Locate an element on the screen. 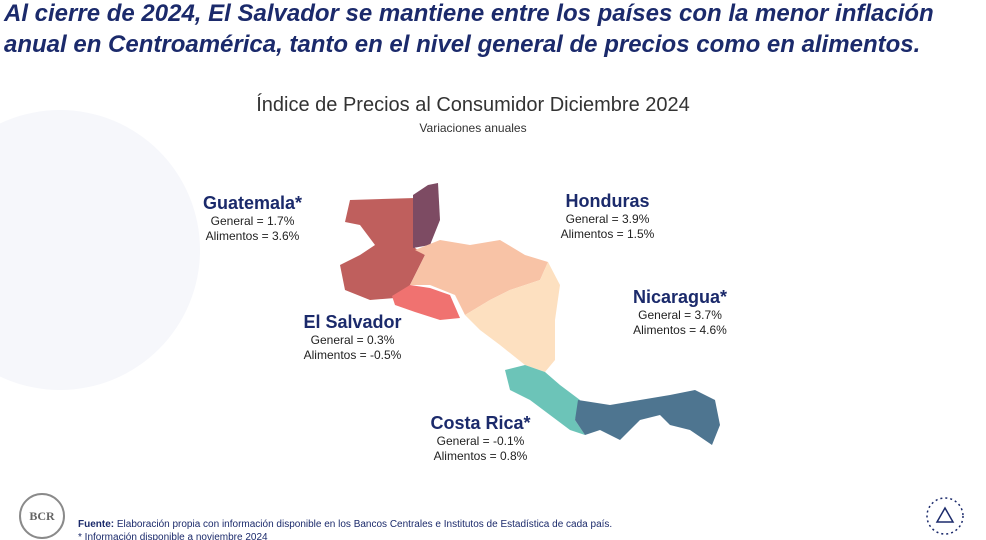 The height and width of the screenshot is (540, 986). food-rate: Alimentos = -0.5% is located at coordinates (352, 355).